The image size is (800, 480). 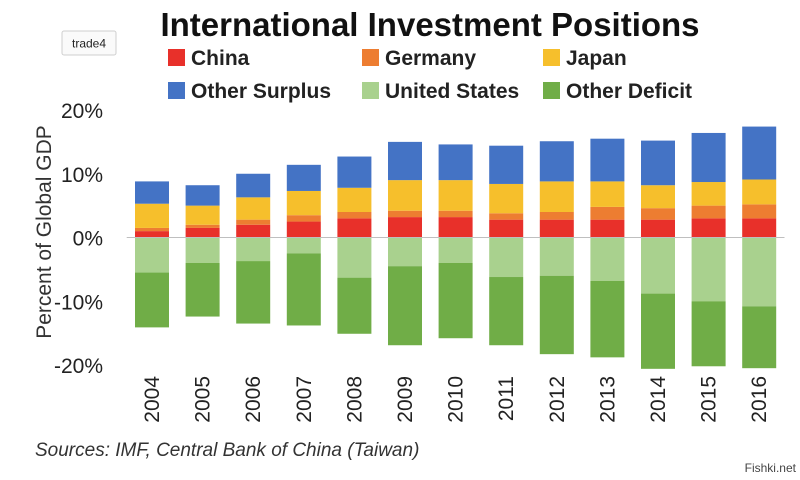 I want to click on y-axis-label: Percent of Global GDP, so click(x=44, y=232).